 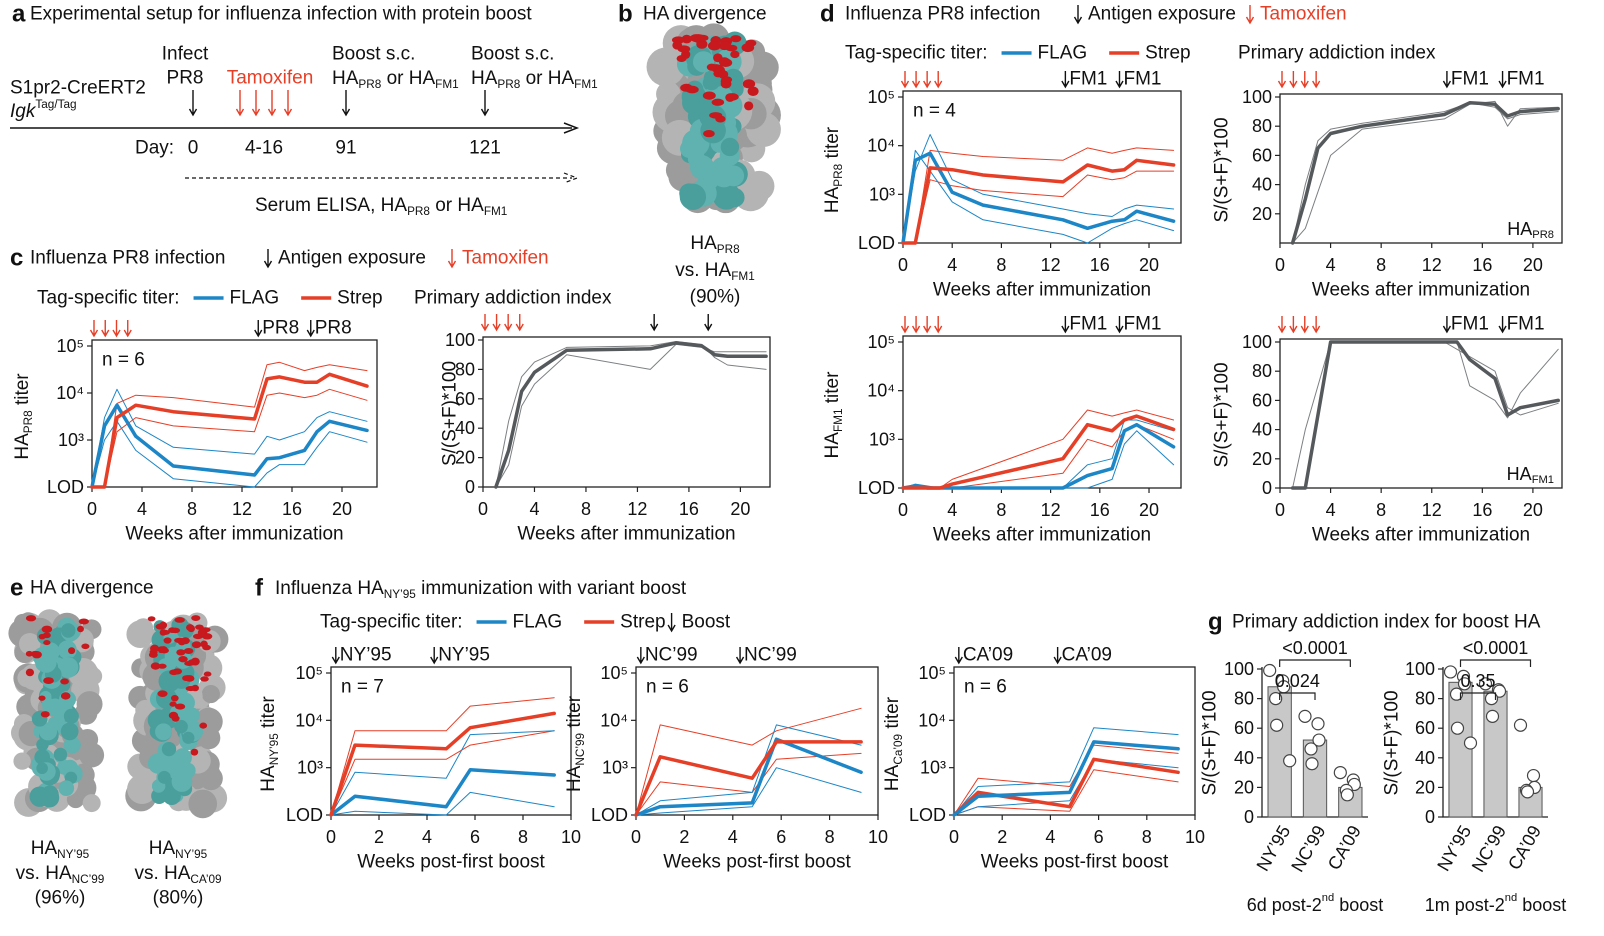 What do you see at coordinates (1496, 903) in the screenshot?
I see `chart-footer: 1m post-2nd boost` at bounding box center [1496, 903].